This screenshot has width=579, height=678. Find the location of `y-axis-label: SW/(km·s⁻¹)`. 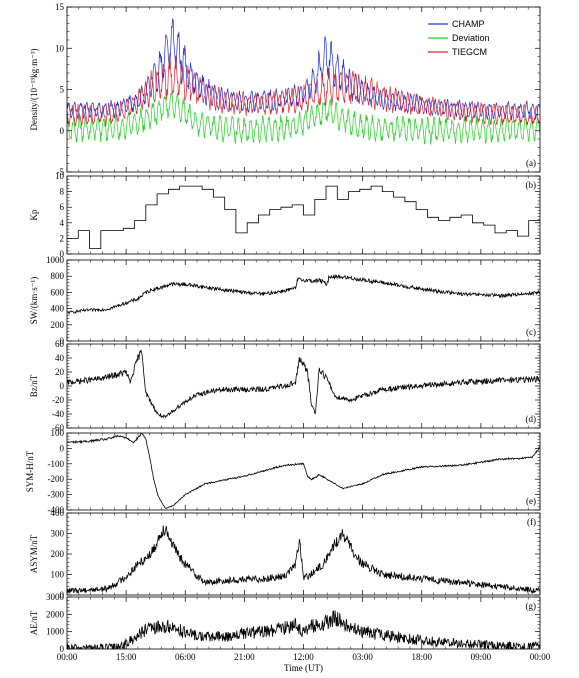

y-axis-label: SW/(km·s⁻¹) is located at coordinates (34, 300).